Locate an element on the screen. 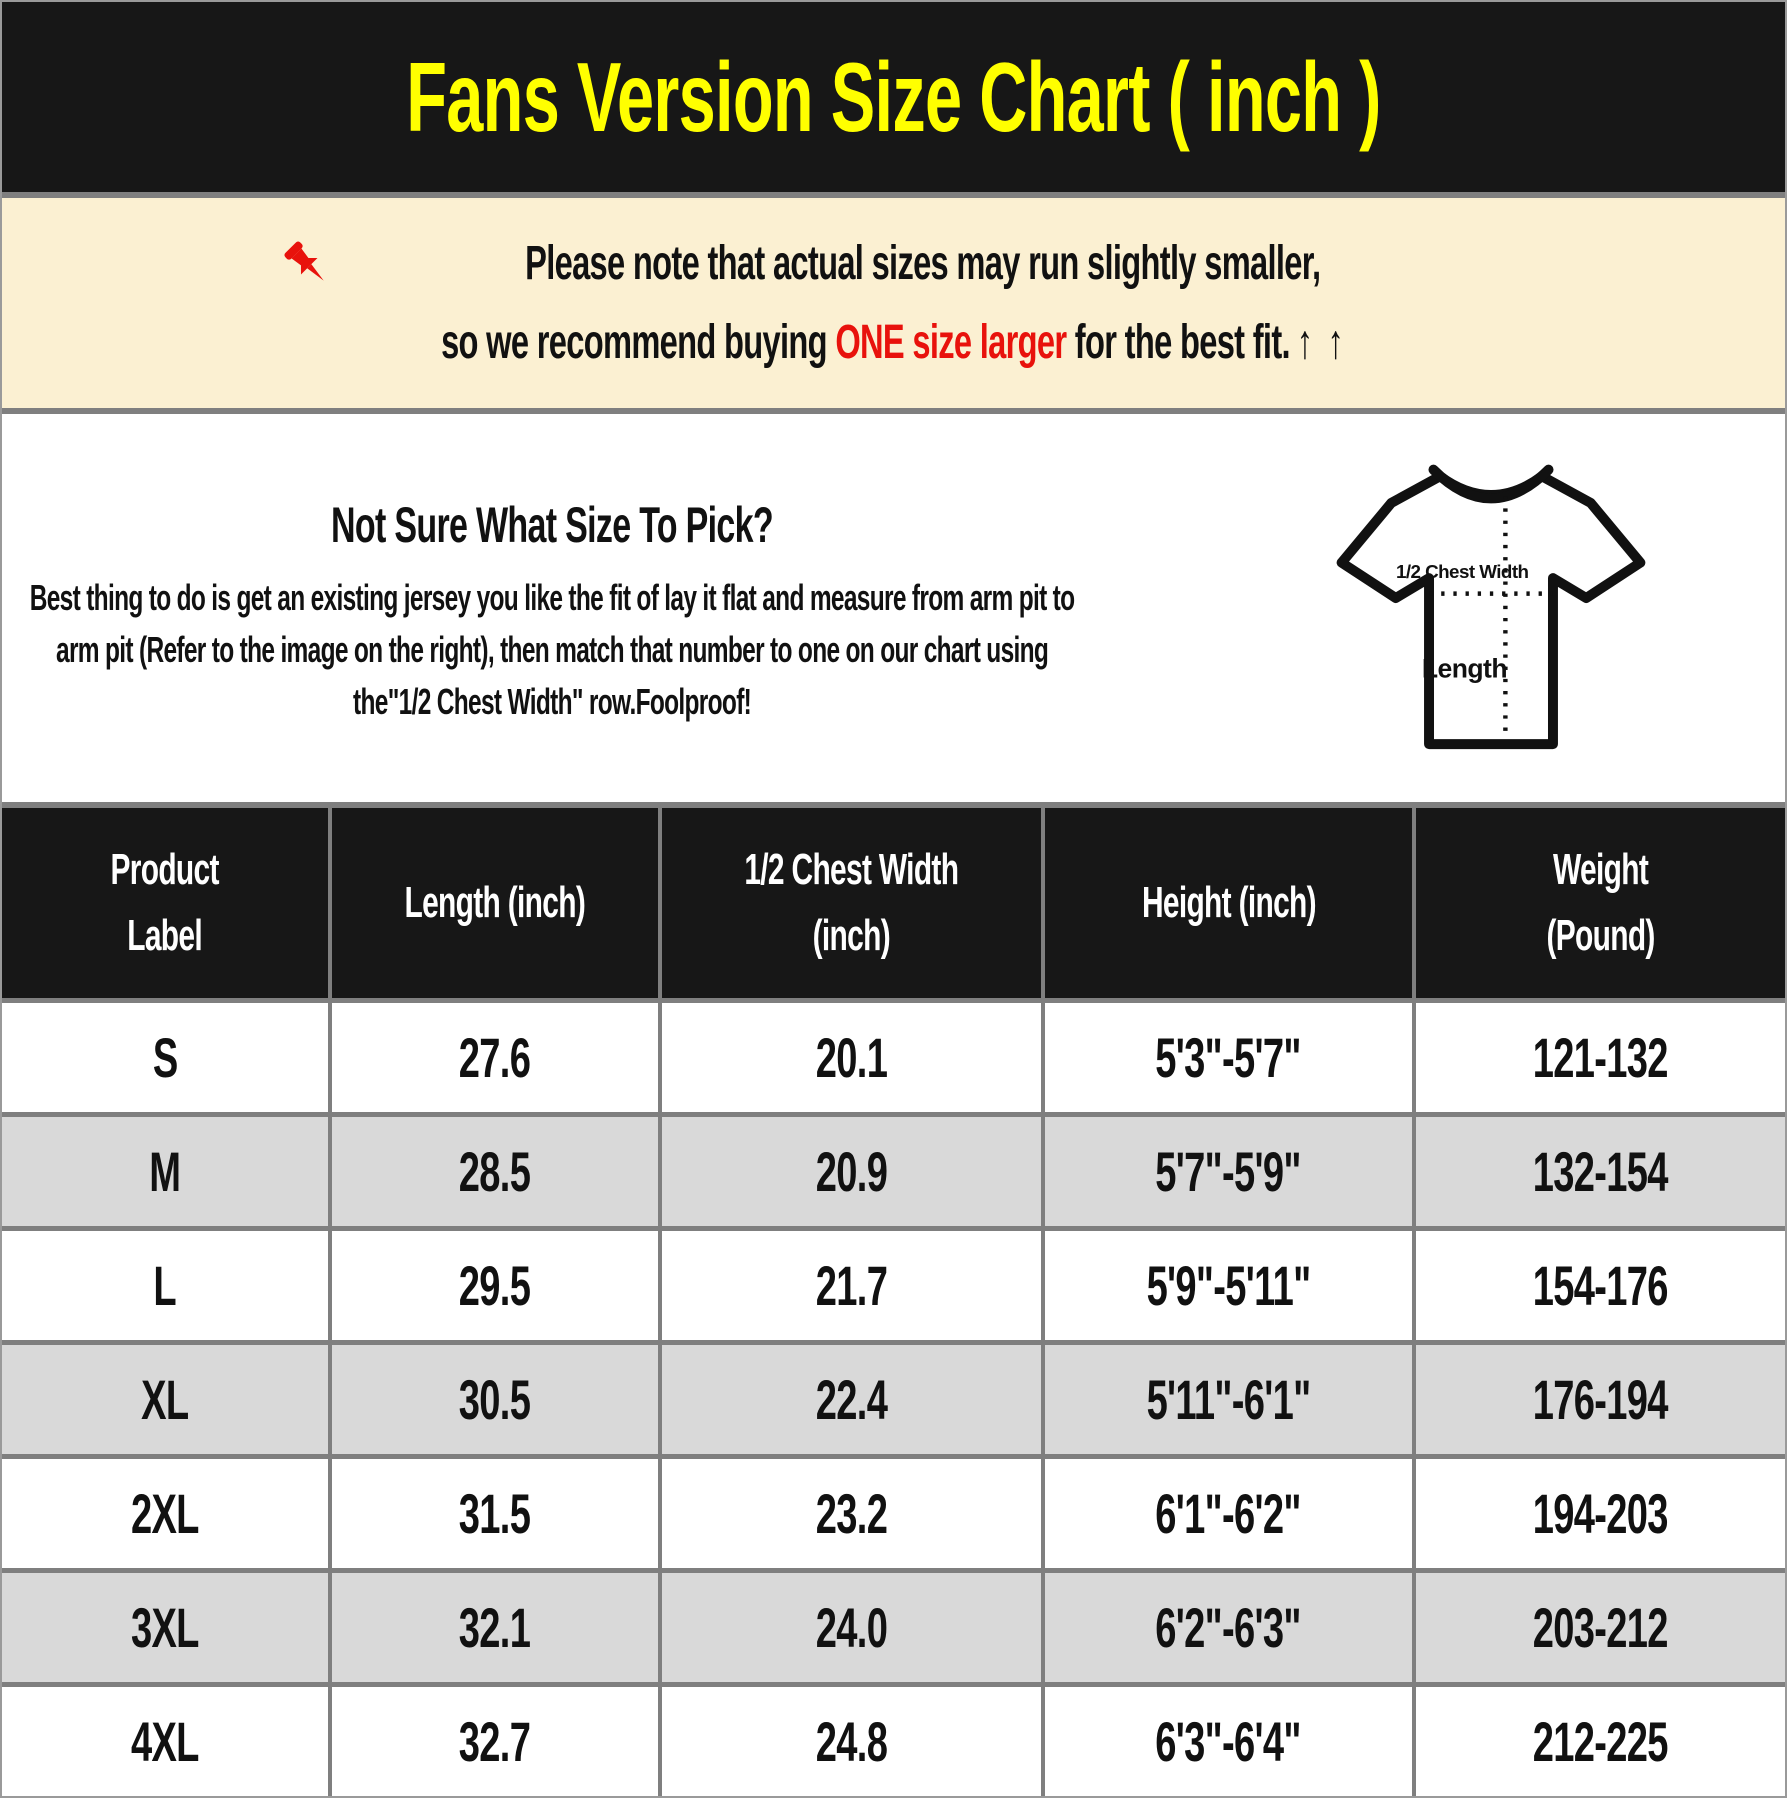 This screenshot has height=1798, width=1787. cell-chest: 20.9 is located at coordinates (854, 1171).